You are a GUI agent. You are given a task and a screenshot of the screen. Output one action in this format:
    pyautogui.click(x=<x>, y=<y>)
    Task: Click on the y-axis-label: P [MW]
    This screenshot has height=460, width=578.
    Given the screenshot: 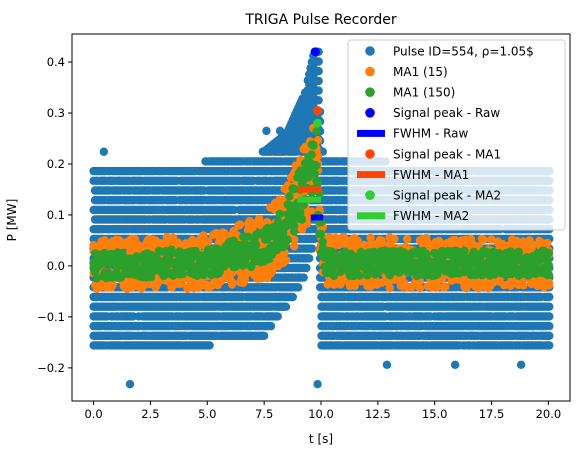 What is the action you would take?
    pyautogui.click(x=12, y=220)
    